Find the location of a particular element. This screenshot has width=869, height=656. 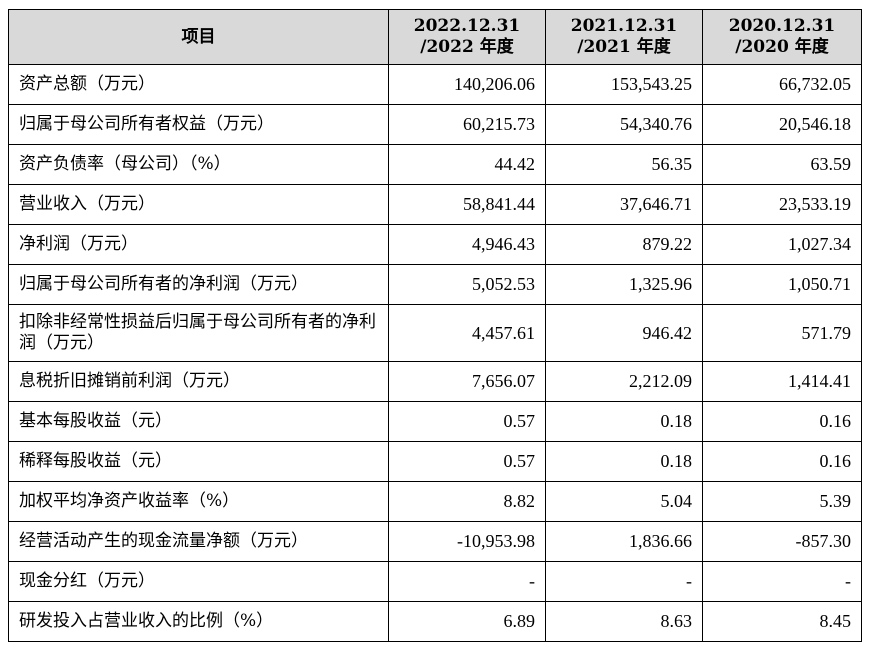

value-2020: - is located at coordinates (782, 581).